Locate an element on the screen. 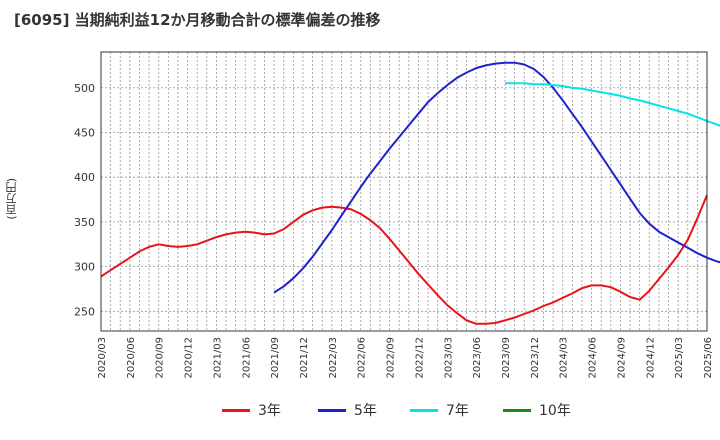  x-tick-label: 2023/06 is located at coordinates (477, 358).